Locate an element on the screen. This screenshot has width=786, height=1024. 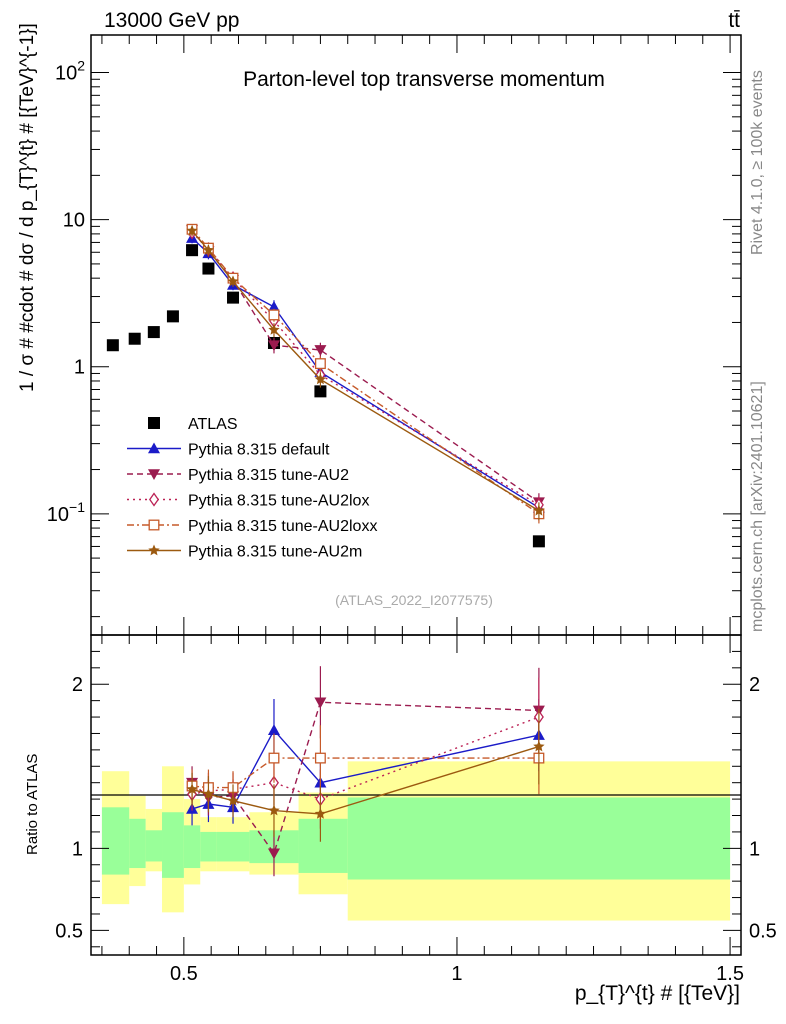
lower-marks is located at coordinates (365, 771).